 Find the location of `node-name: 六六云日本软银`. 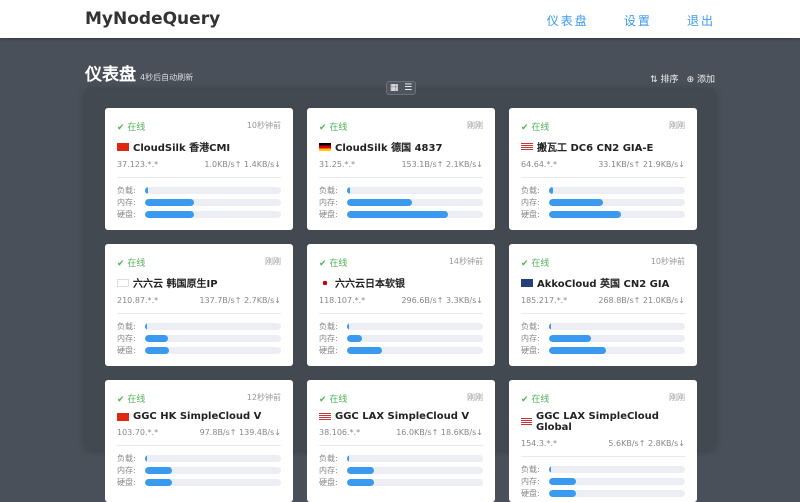

node-name: 六六云日本软银 is located at coordinates (370, 284).